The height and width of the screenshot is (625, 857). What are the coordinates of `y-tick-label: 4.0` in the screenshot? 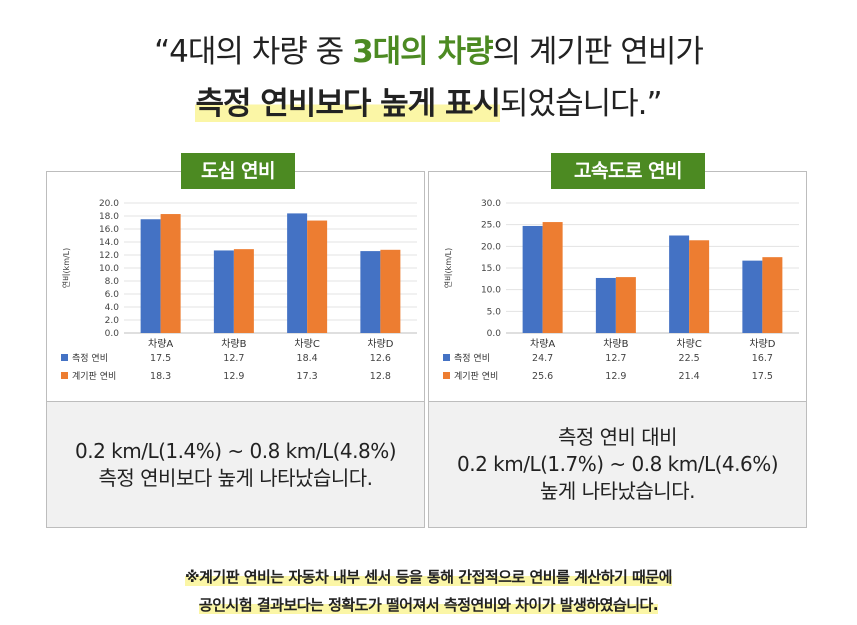 It's located at (112, 308).